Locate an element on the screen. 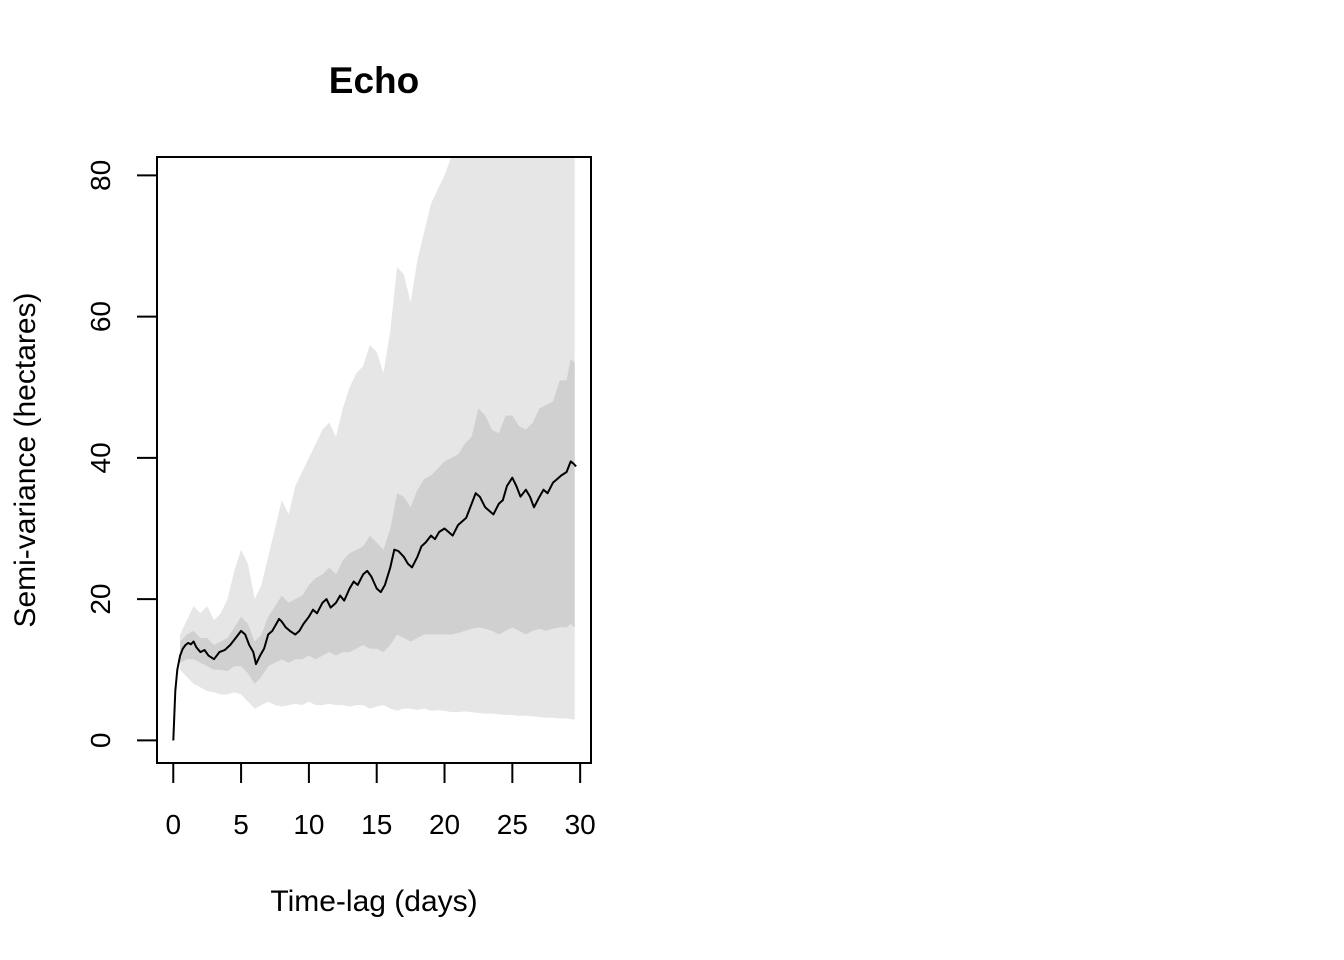  y-tick-label: 0 is located at coordinates (100, 741).